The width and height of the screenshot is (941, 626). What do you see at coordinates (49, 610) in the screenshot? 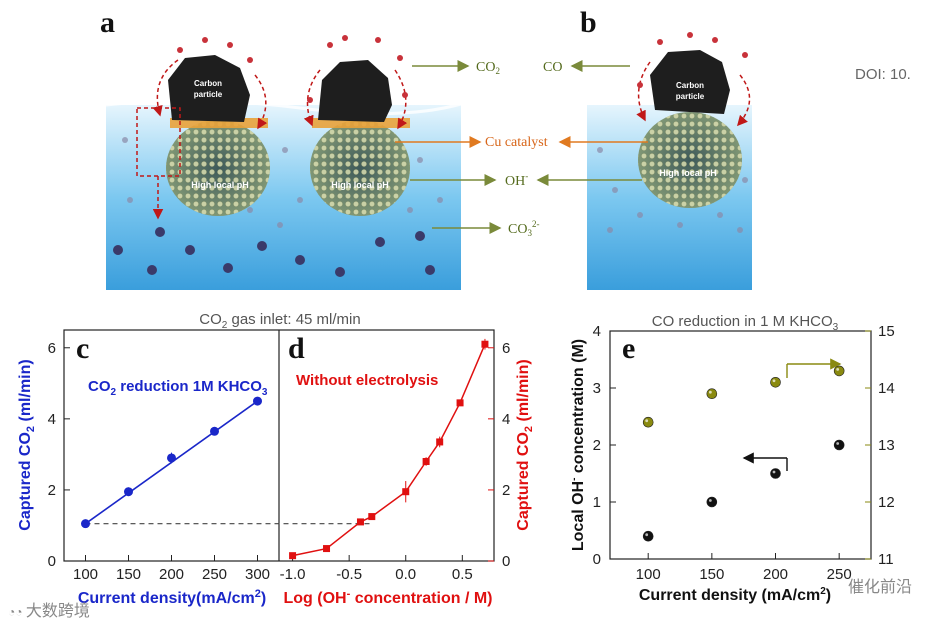
I see `watermark-left: ◔◔ 大数跨境` at bounding box center [49, 610].